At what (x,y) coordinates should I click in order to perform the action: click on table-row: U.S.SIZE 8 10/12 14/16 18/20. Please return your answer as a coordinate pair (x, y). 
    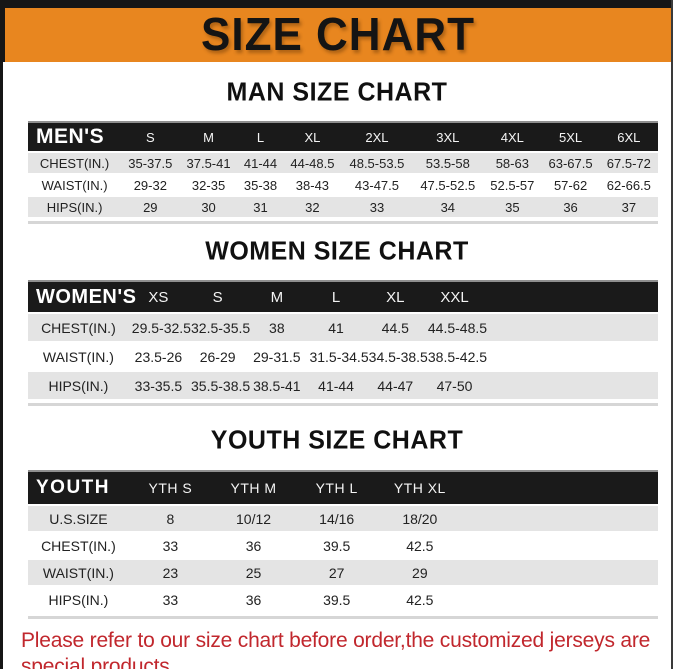
    Looking at the image, I should click on (343, 519).